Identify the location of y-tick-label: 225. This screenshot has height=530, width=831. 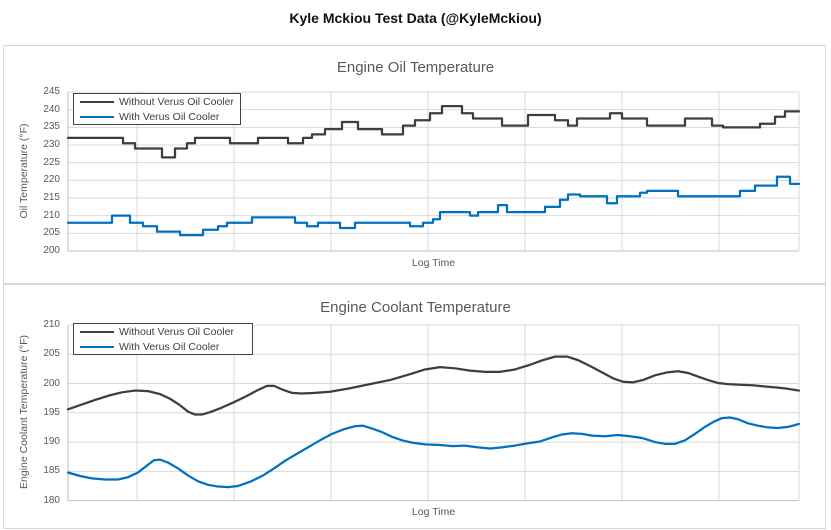
(51, 162).